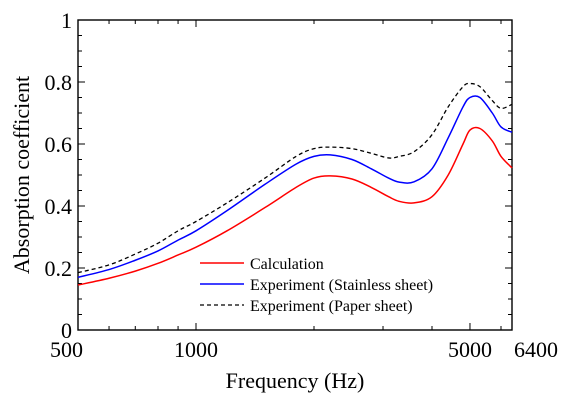 The width and height of the screenshot is (565, 394). I want to click on y-tick-label: 0.2, so click(59, 268).